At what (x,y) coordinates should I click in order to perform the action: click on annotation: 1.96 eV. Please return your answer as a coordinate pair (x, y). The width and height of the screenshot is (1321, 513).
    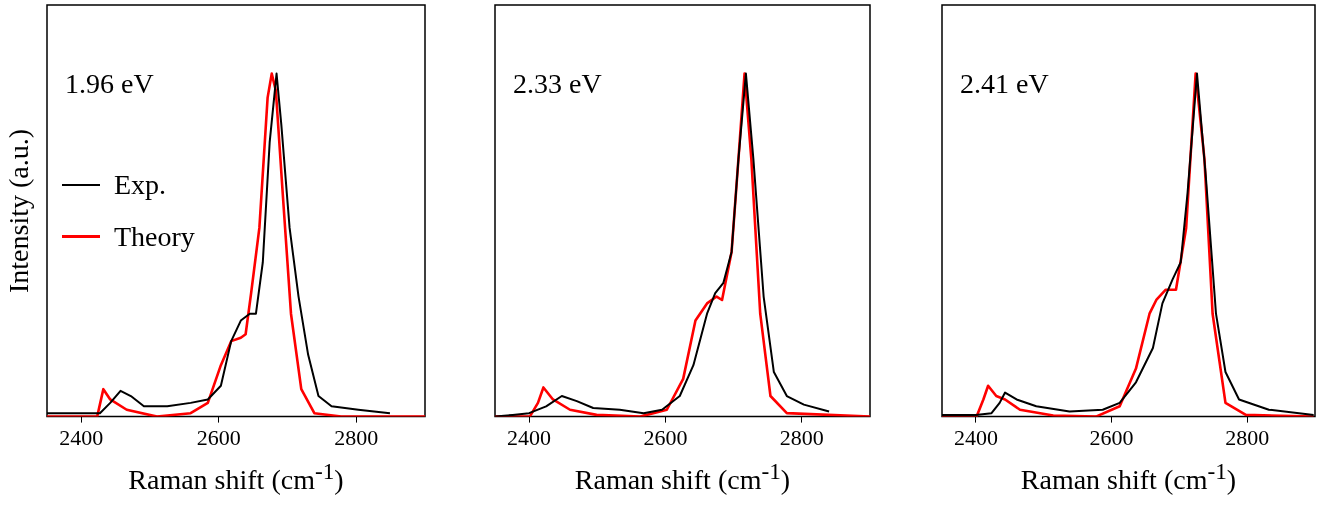
    Looking at the image, I should click on (109, 83).